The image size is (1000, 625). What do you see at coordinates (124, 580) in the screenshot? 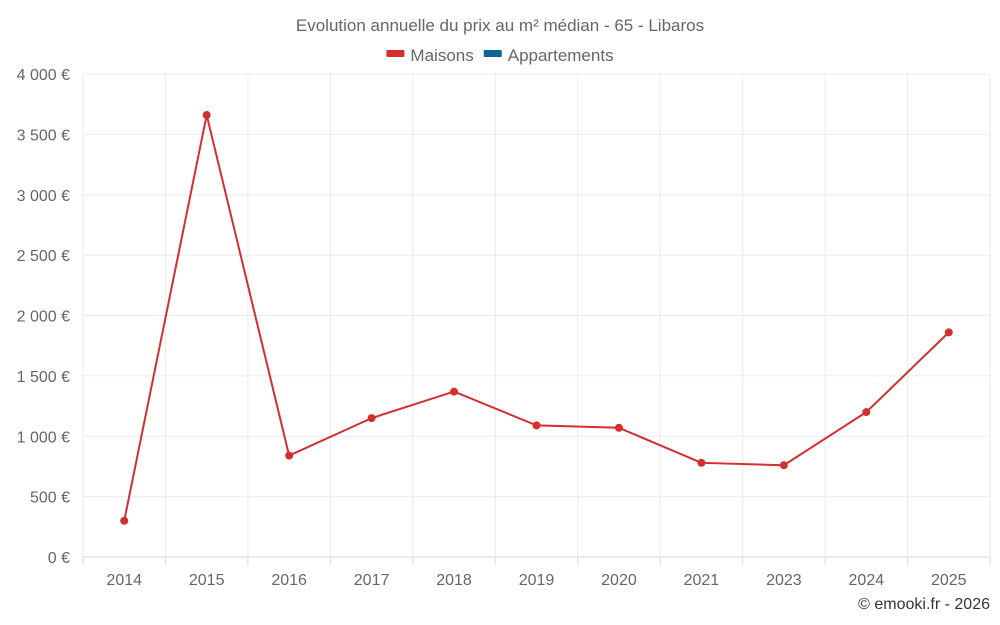
I see `x-tick-label: 2014` at bounding box center [124, 580].